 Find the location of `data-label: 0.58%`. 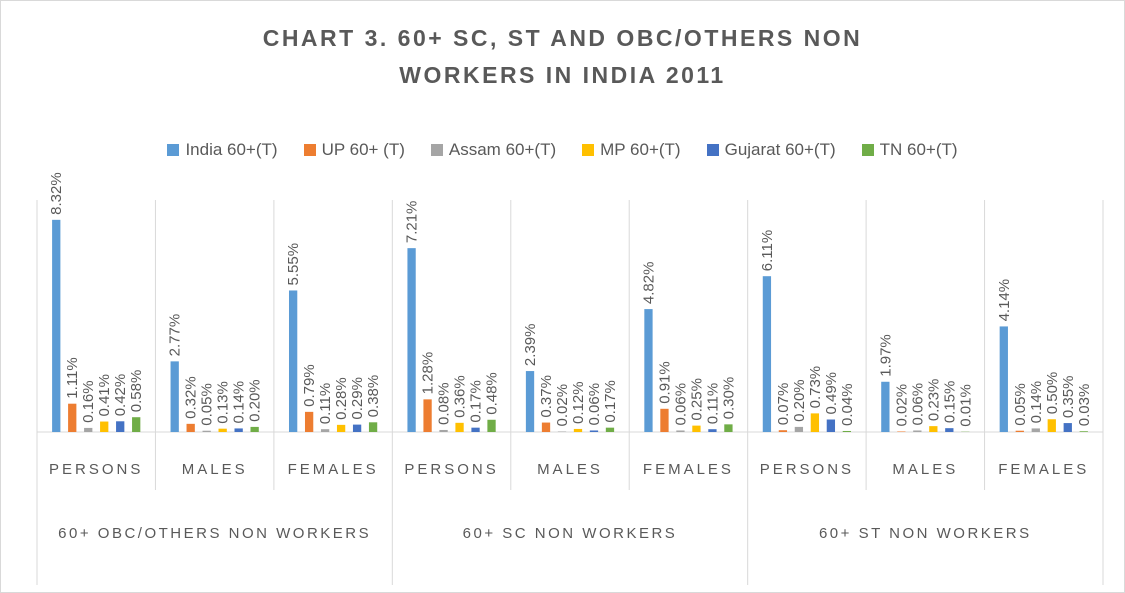

data-label: 0.58% is located at coordinates (136, 391).